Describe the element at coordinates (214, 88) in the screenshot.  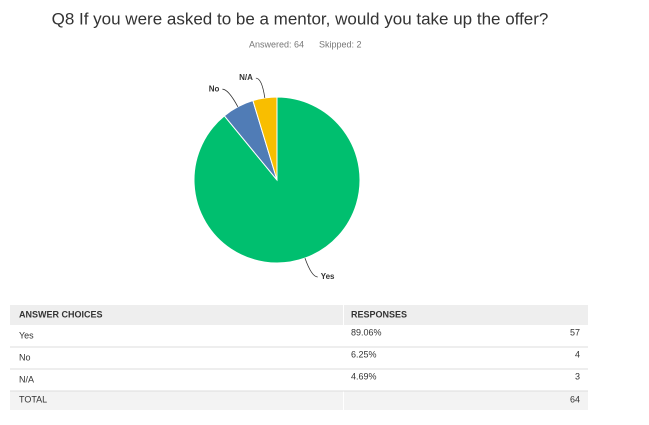
I see `slice-label: No` at that location.